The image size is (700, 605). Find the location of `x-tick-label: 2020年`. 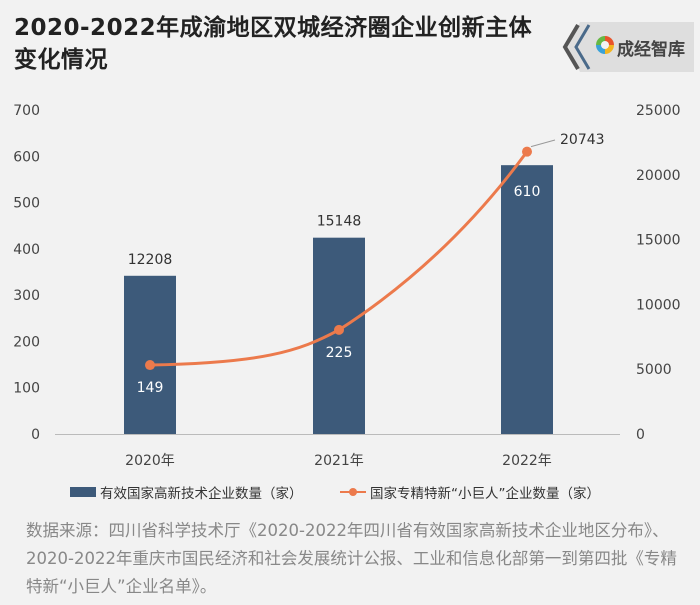

x-tick-label: 2020年 is located at coordinates (150, 461).